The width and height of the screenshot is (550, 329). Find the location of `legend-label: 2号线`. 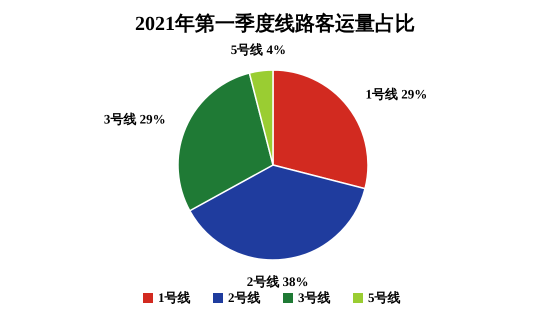

legend-label: 2号线 is located at coordinates (244, 297).